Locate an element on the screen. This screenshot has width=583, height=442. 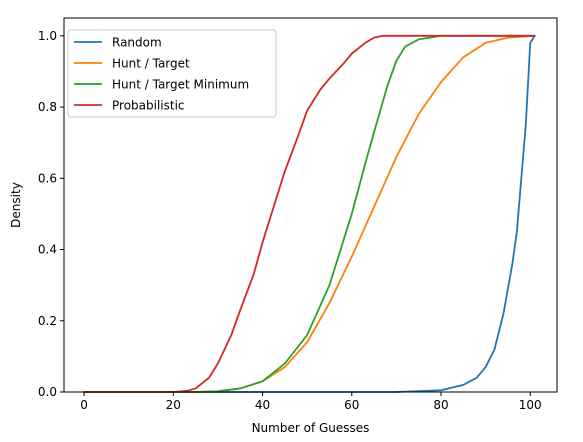
x-tick-label: 60 is located at coordinates (351, 405).